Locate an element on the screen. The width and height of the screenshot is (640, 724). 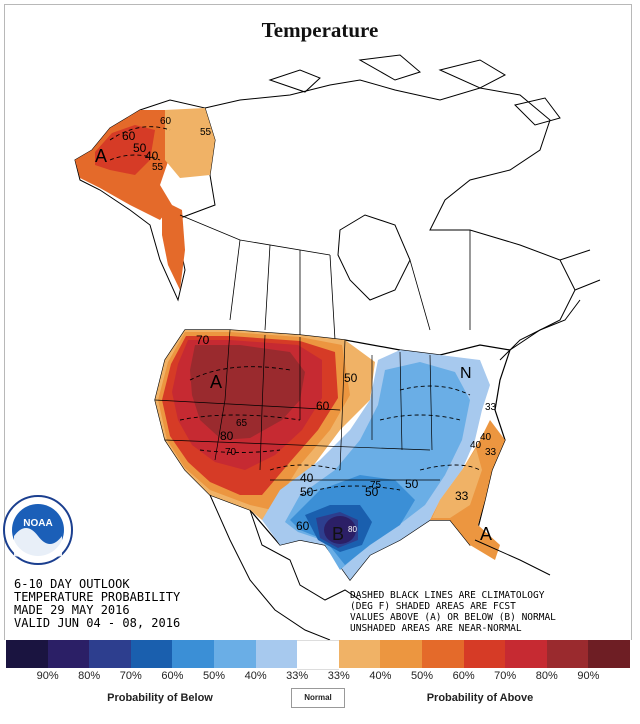
legend-caption-normal: Normal is located at coordinates (318, 698).